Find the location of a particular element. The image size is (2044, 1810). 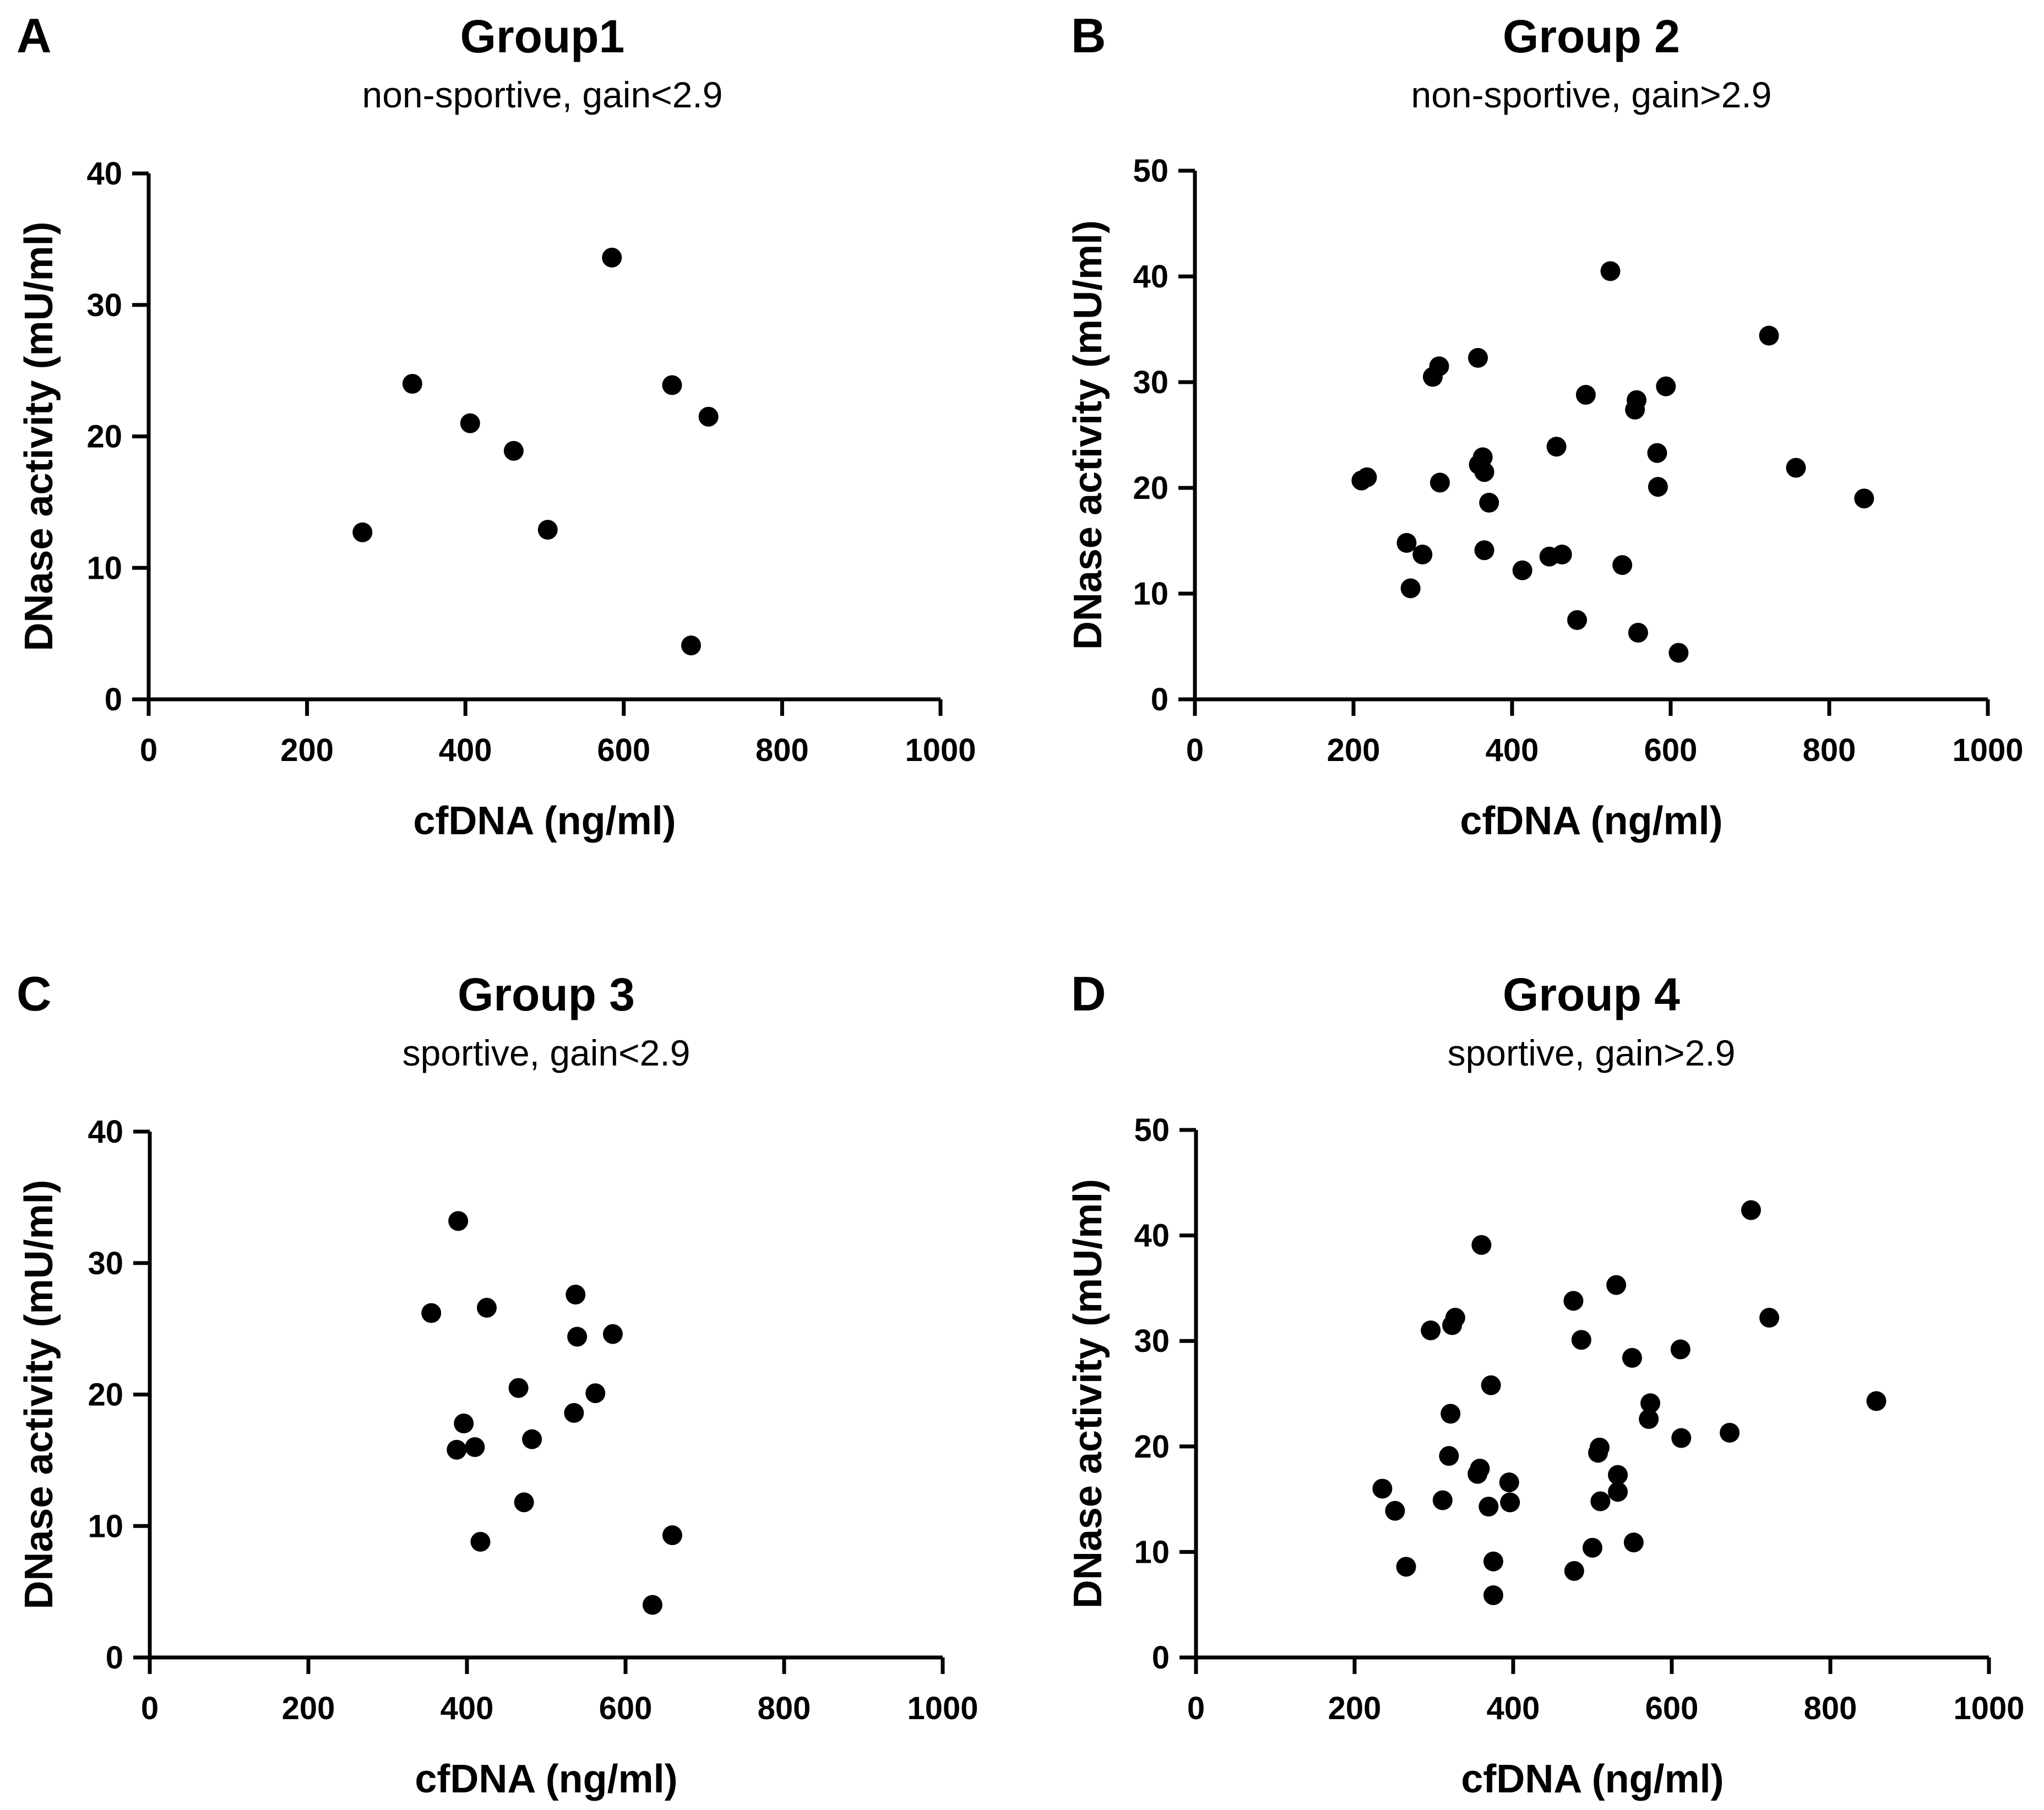

panel-letter: C is located at coordinates (34, 994).